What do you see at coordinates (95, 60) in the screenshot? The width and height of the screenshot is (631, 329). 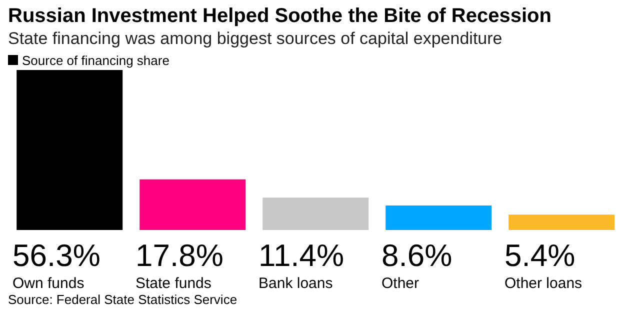 I see `legend-label: Source of financing share` at bounding box center [95, 60].